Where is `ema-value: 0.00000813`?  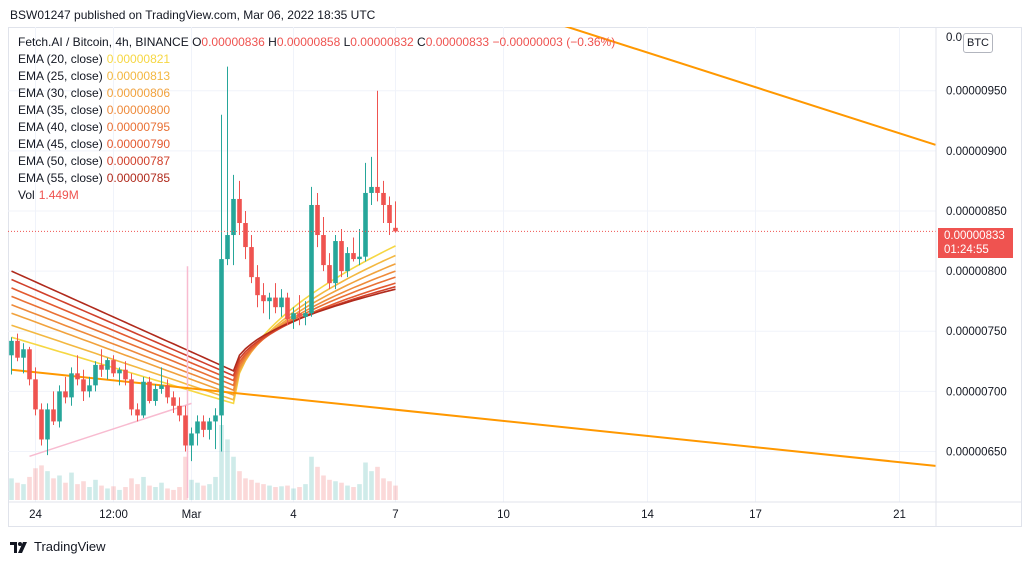
ema-value: 0.00000813 is located at coordinates (138, 76).